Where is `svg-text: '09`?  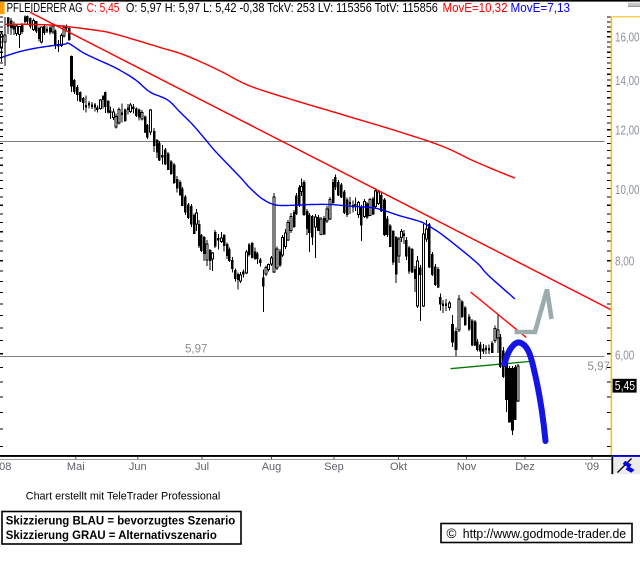 svg-text: '09 is located at coordinates (592, 467).